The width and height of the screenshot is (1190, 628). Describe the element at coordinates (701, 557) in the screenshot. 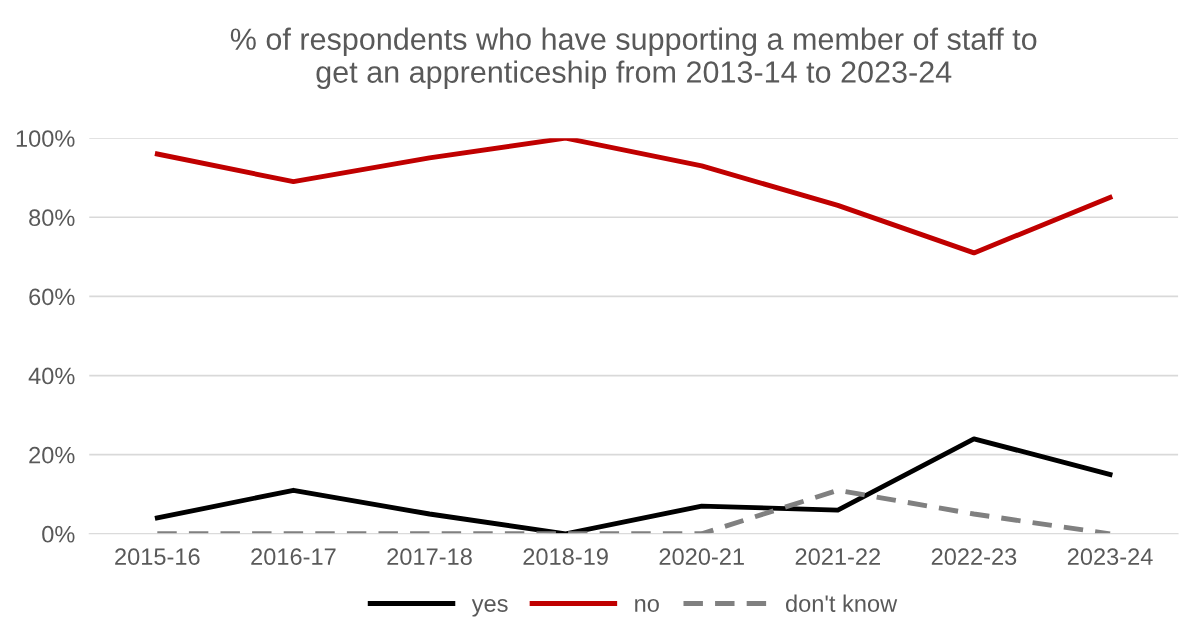

I see `x-tick-label: 2020-21` at that location.